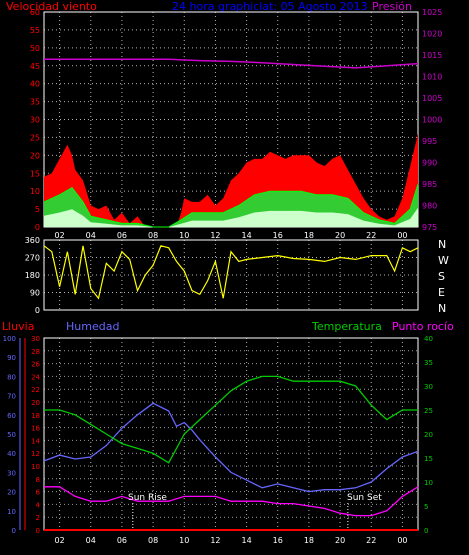 The height and width of the screenshot is (555, 469). I want to click on wind-ytick-60: 60, so click(35, 12).